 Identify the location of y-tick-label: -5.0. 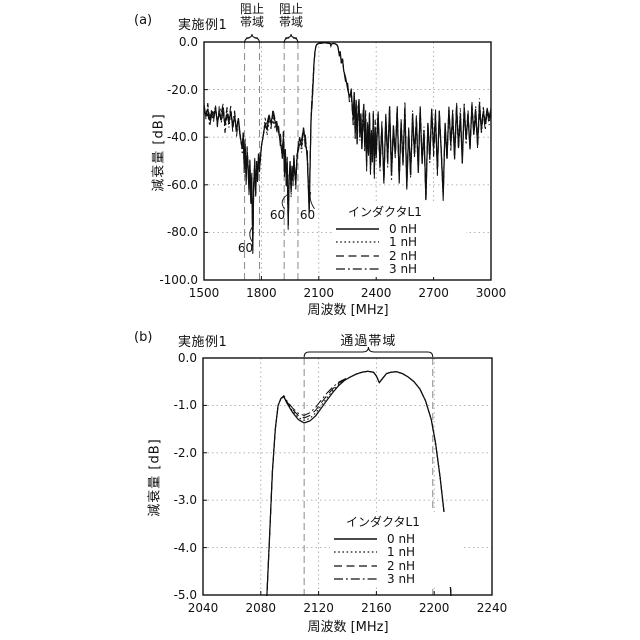
(185, 595).